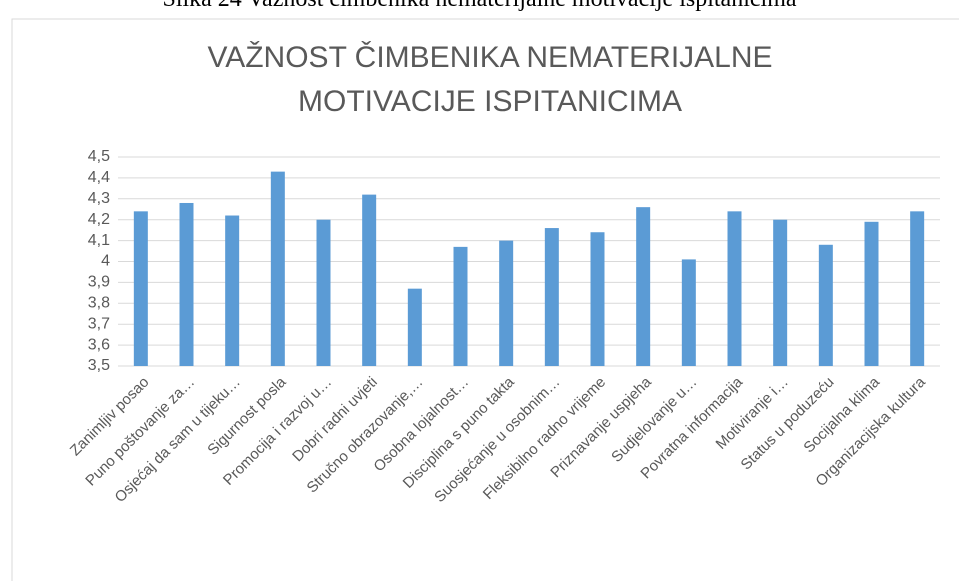 This screenshot has height=581, width=959. I want to click on y-tick-label: 4,5, so click(99, 156).